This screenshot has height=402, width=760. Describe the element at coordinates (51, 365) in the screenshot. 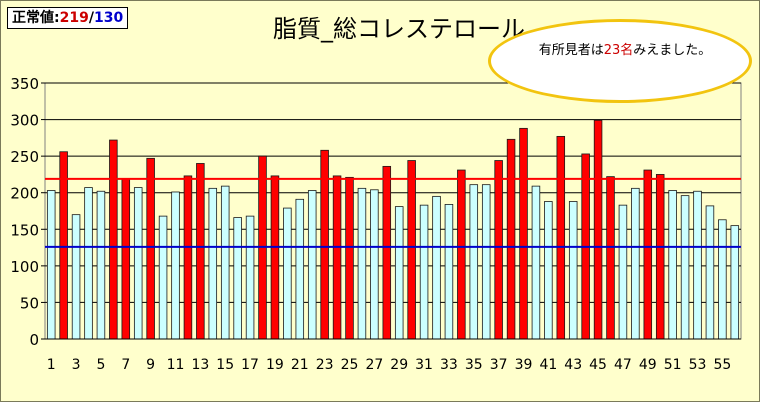

I see `x-tick-label: 1` at that location.